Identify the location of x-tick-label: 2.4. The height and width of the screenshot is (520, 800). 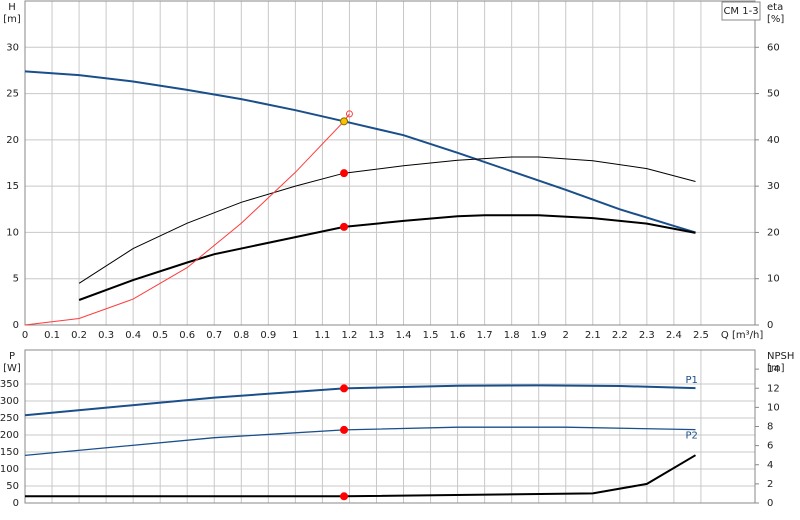
(674, 335).